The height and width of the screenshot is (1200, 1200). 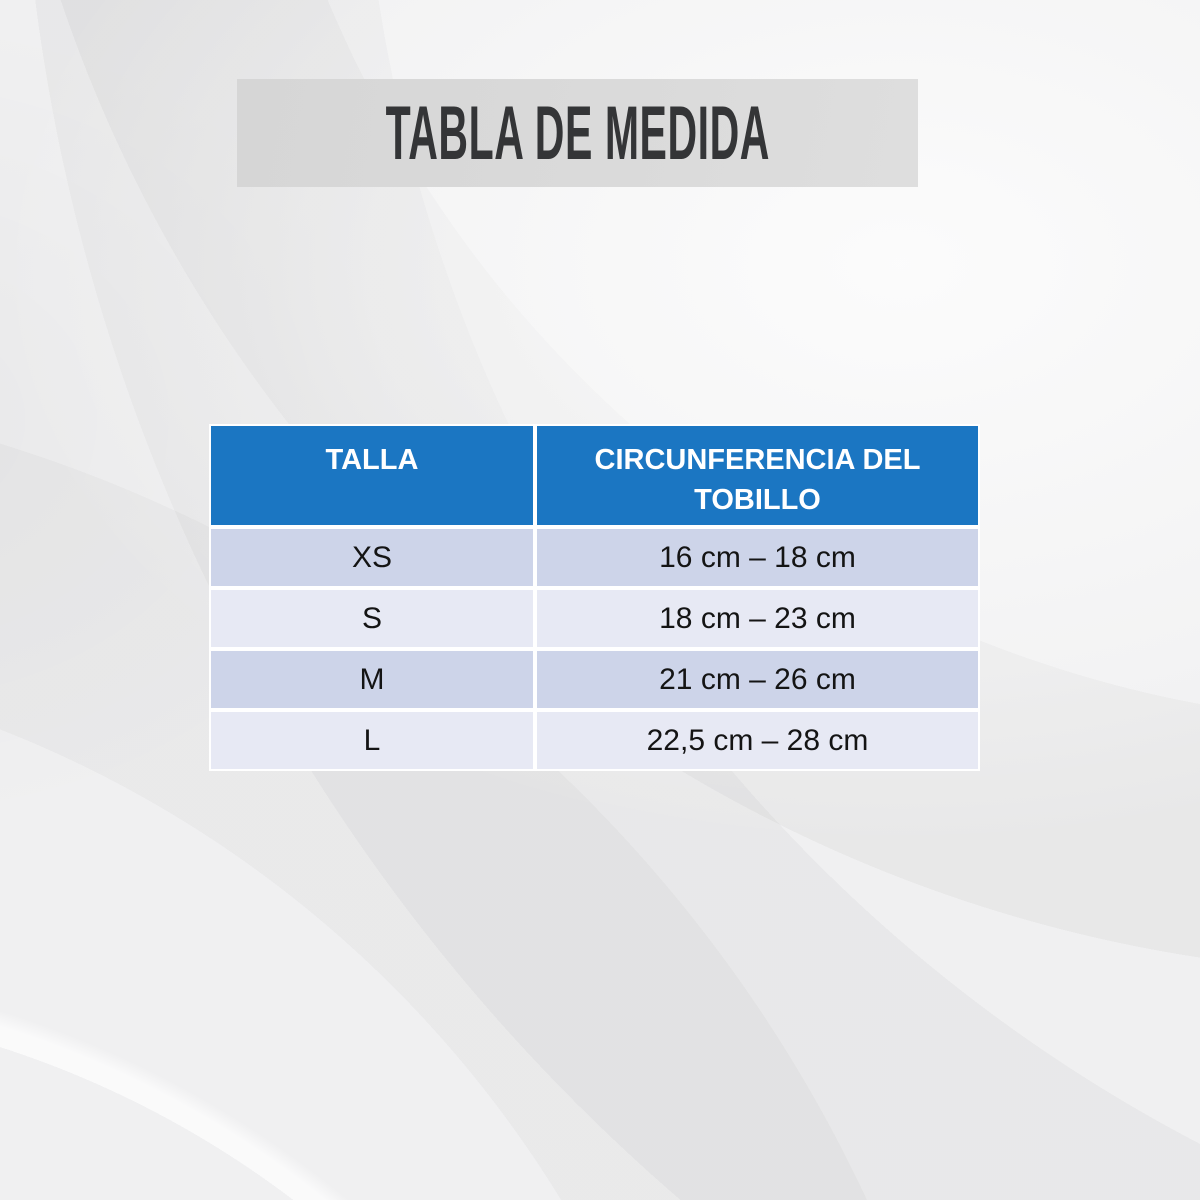 What do you see at coordinates (757, 618) in the screenshot?
I see `table-cell-circumference-s: 18 cm – 23 cm` at bounding box center [757, 618].